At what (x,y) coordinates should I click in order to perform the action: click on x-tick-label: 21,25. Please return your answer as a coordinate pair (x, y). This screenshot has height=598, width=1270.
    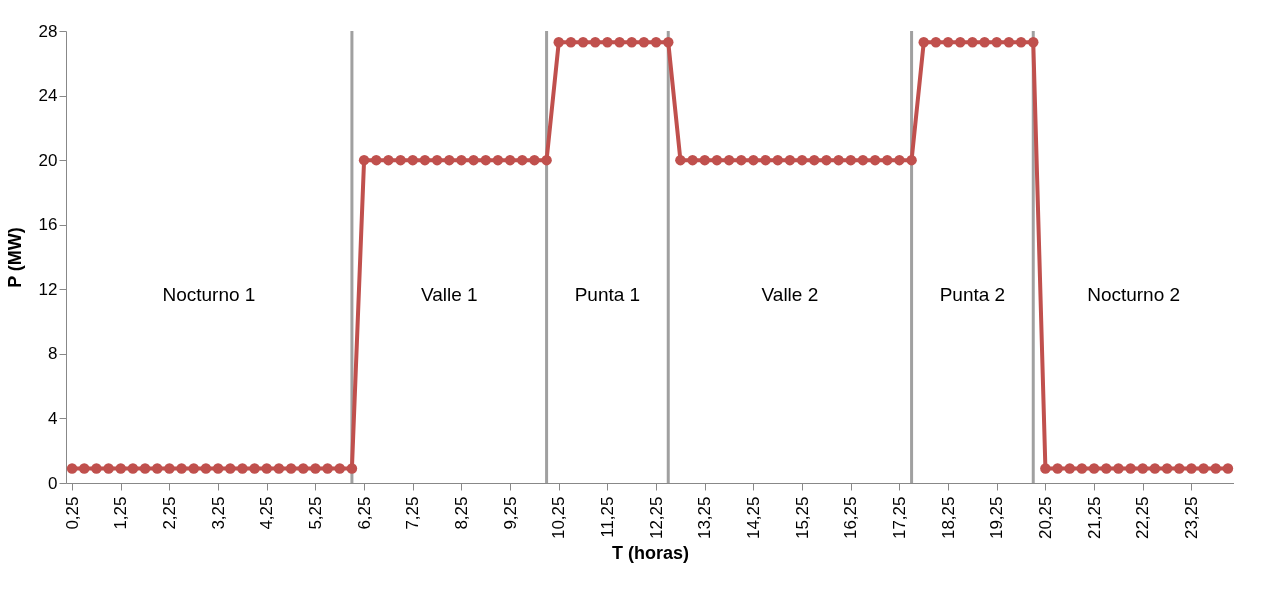
    Looking at the image, I should click on (1094, 518).